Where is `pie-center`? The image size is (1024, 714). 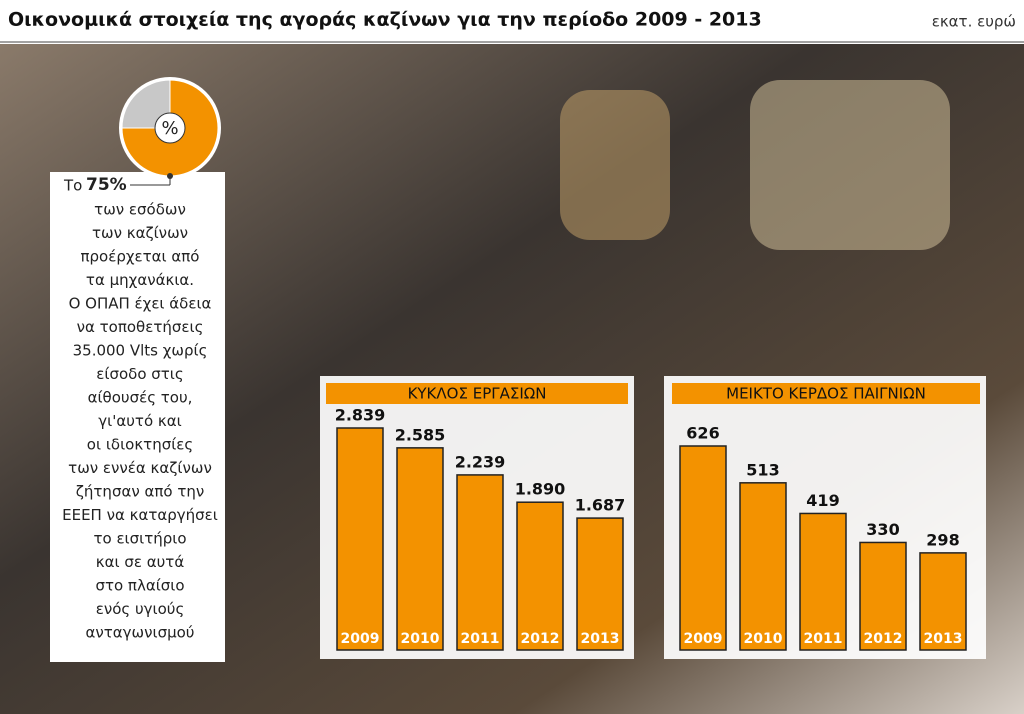
pie-center is located at coordinates (170, 128).